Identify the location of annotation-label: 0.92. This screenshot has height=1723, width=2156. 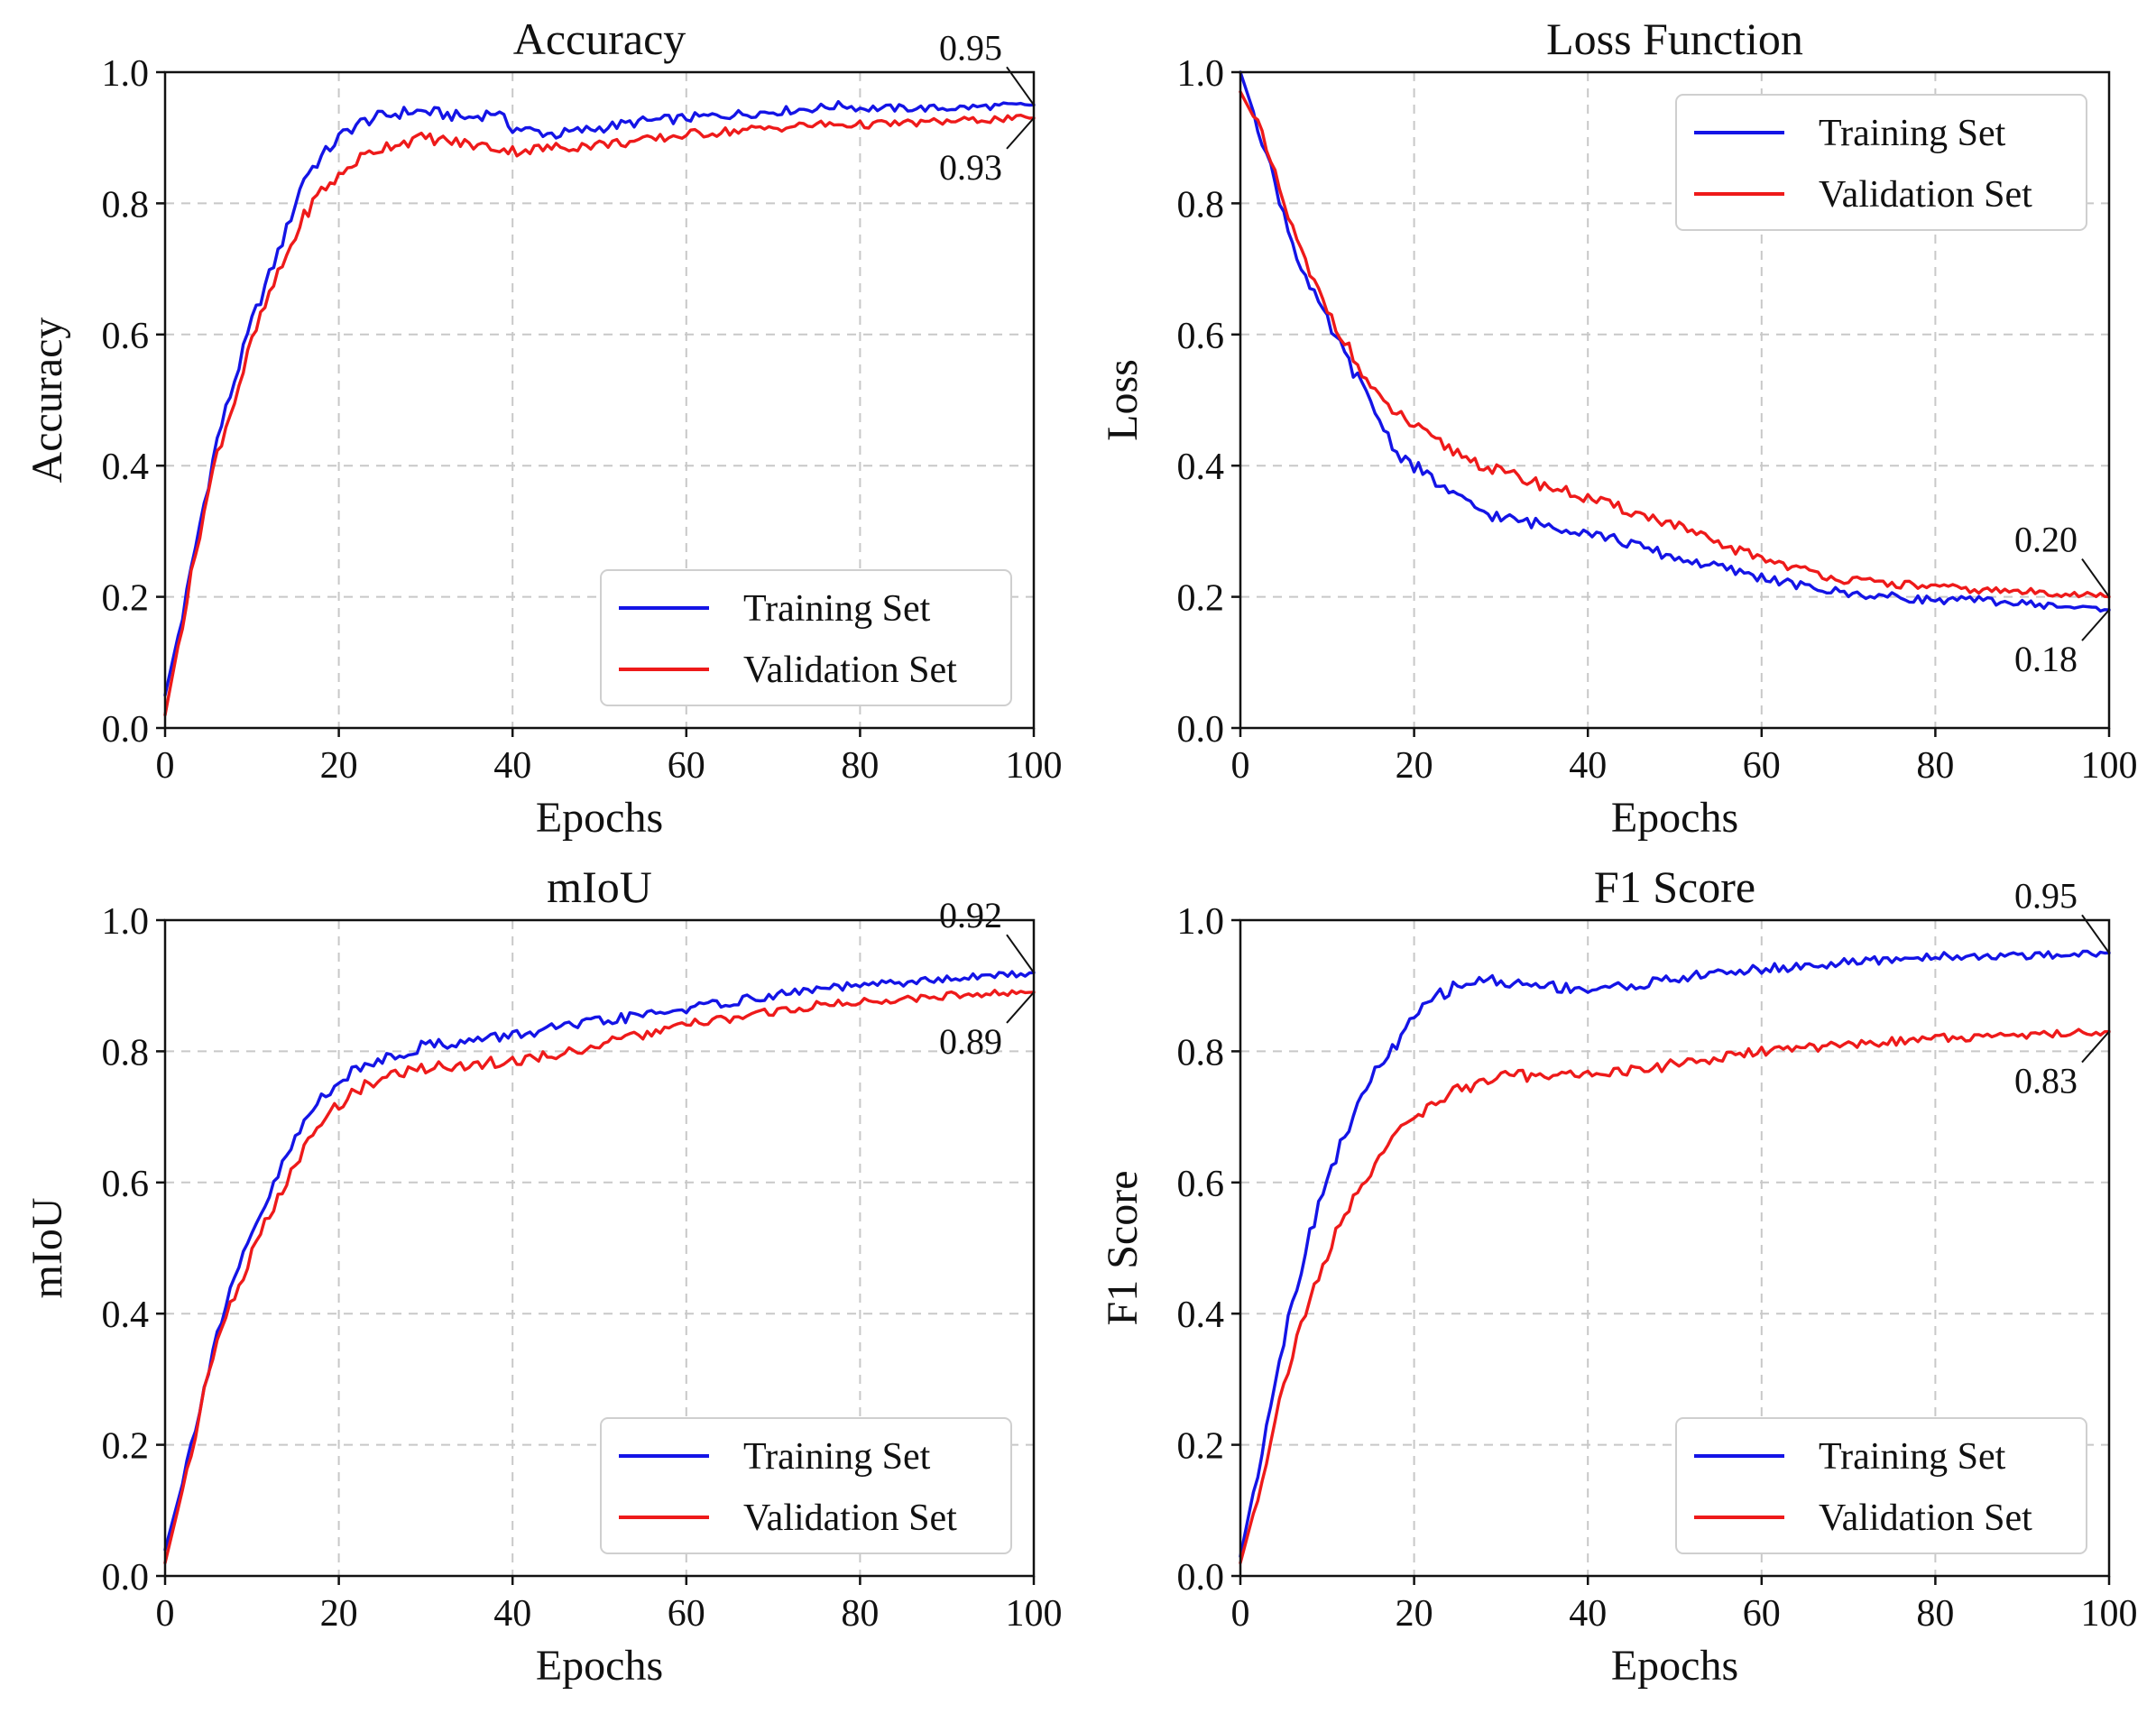
(970, 915).